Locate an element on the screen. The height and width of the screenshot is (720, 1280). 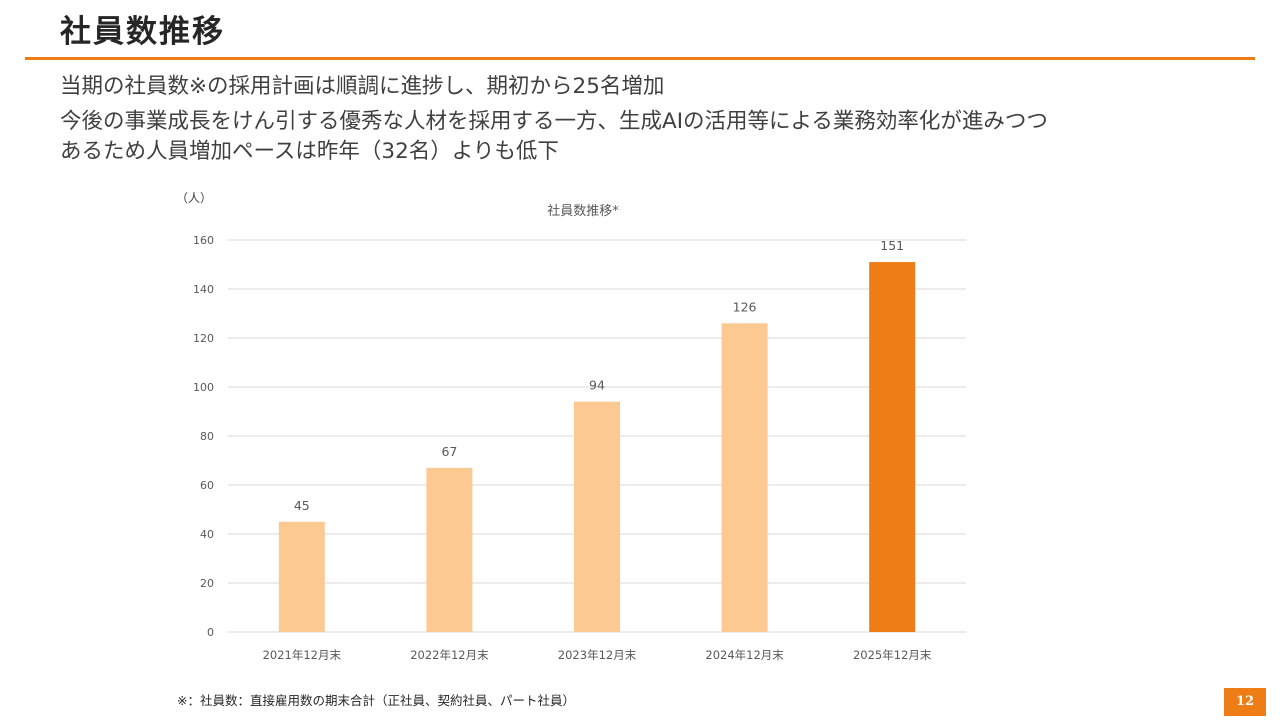
y-tick-label: 140 is located at coordinates (203, 289).